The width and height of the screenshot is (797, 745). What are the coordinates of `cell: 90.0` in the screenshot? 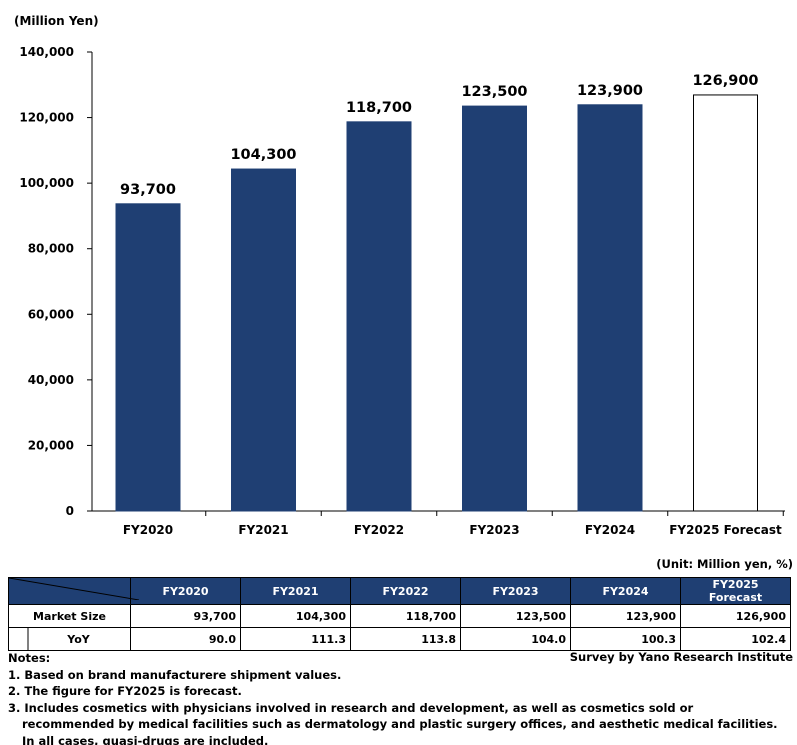 It's located at (185, 639).